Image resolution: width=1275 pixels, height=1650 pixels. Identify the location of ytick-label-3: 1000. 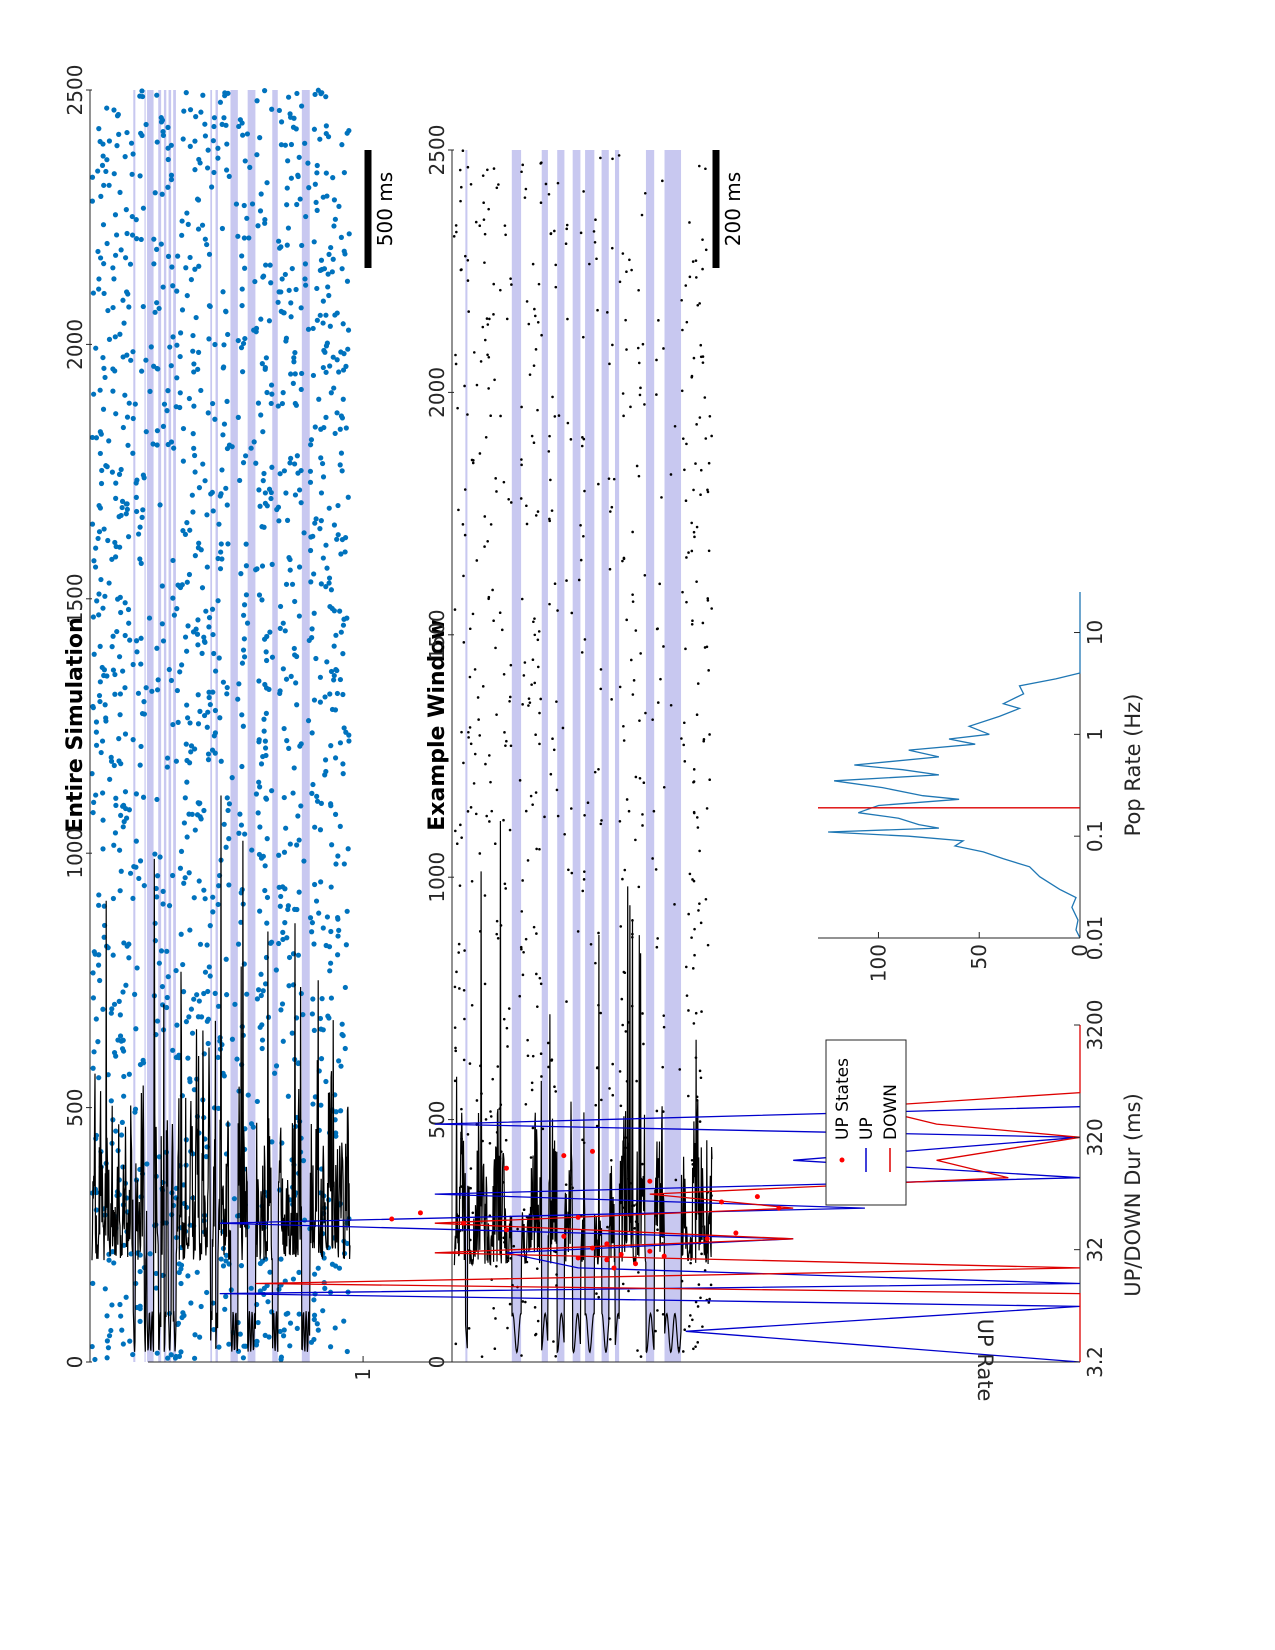
(437, 877).